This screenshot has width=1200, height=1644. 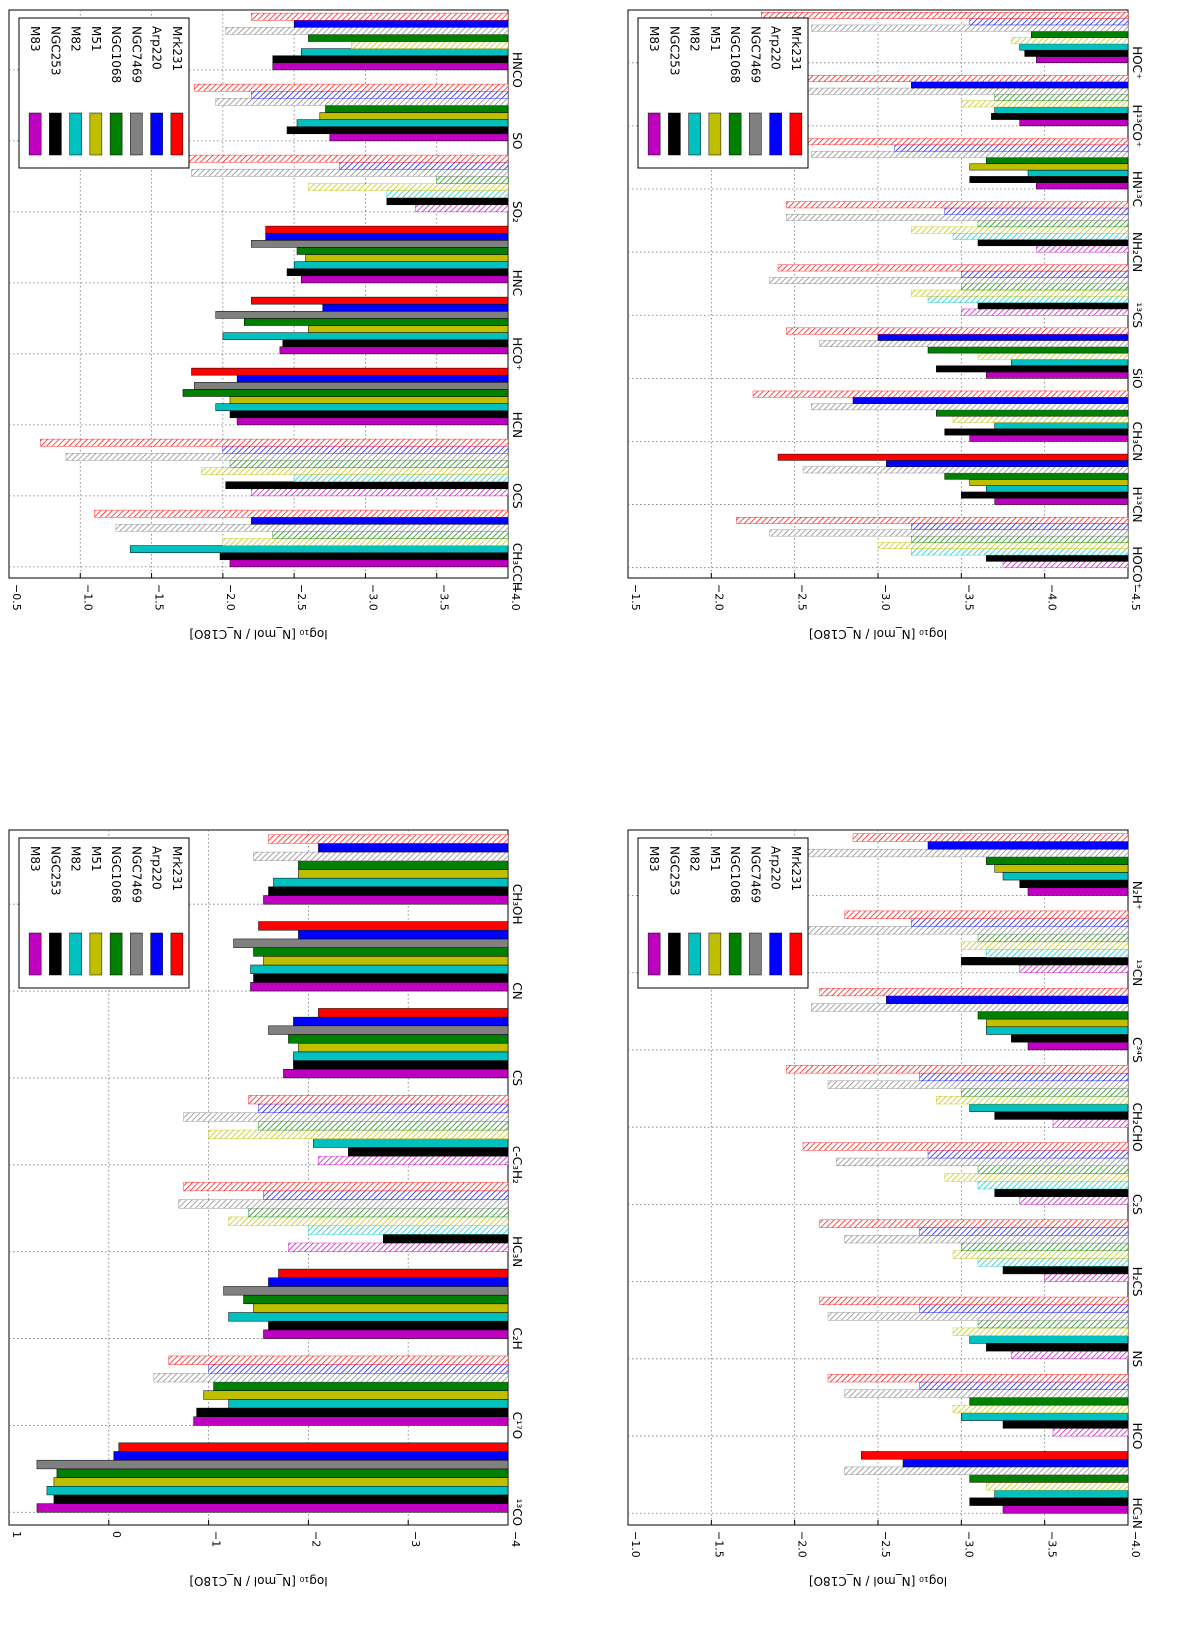 I want to click on legend-entry-m83: M83, so click(x=35, y=39).